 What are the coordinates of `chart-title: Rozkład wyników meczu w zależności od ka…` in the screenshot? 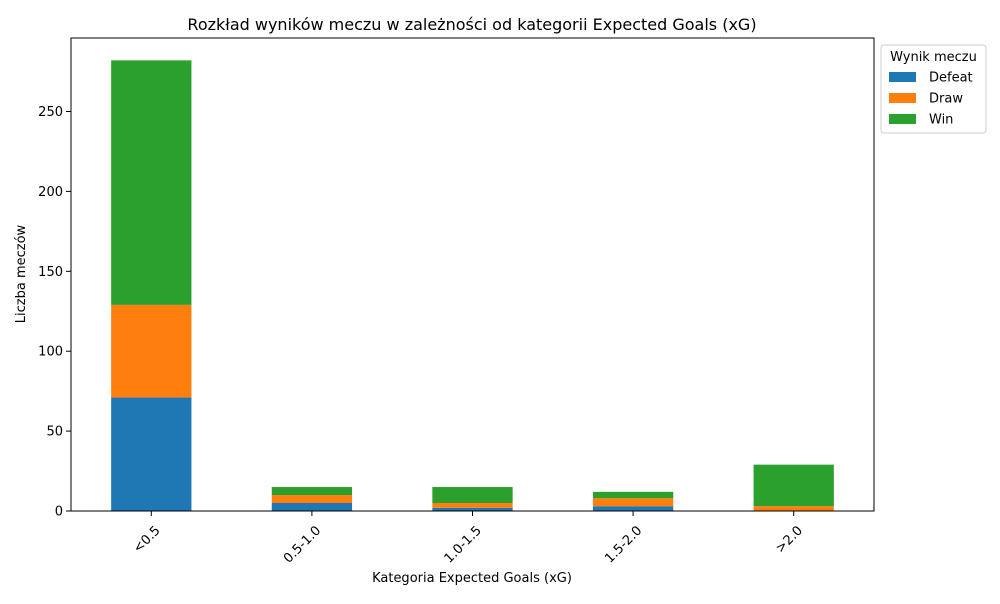 It's located at (471, 24).